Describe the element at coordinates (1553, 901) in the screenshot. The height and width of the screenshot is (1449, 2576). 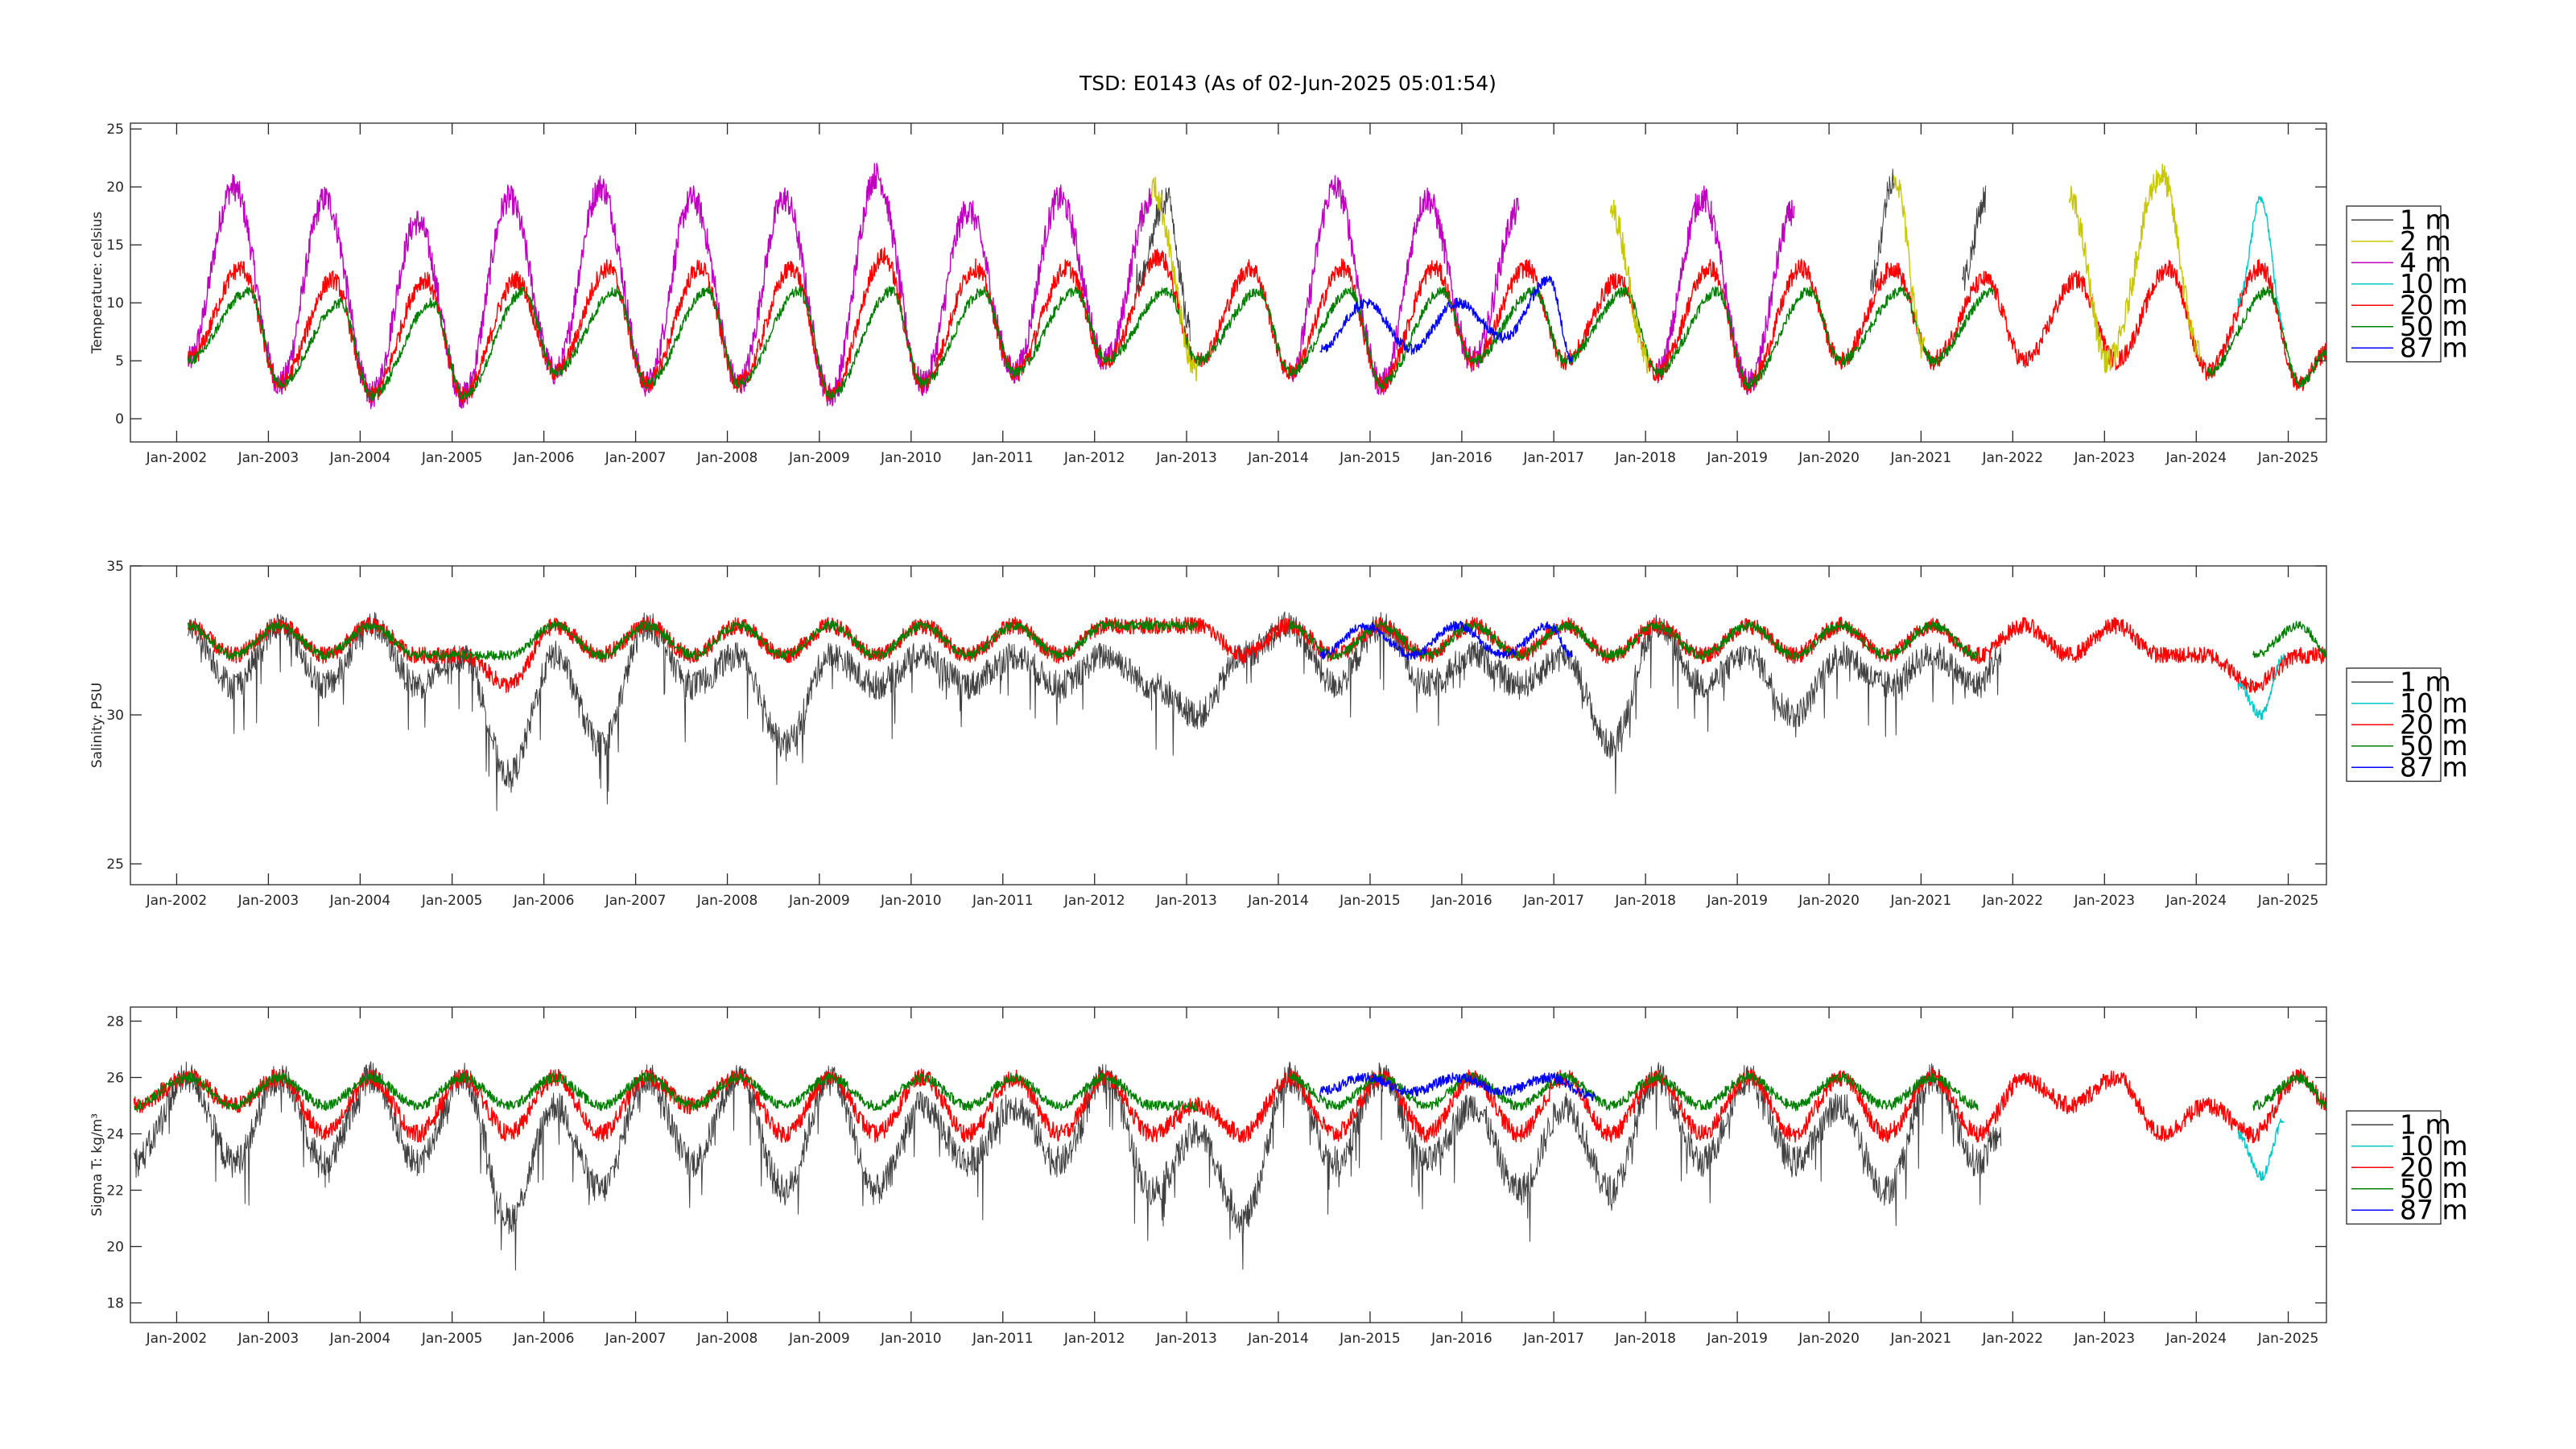
I see `x-tick-label: Jan-2017` at that location.